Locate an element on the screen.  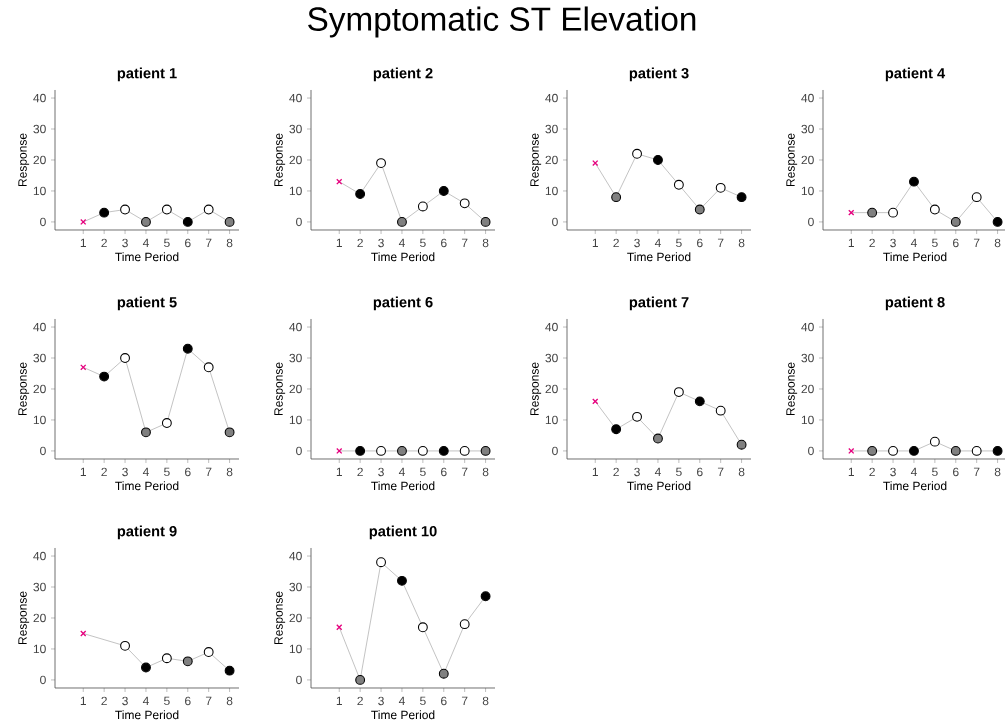
chart-title: patient 2 is located at coordinates (403, 74).